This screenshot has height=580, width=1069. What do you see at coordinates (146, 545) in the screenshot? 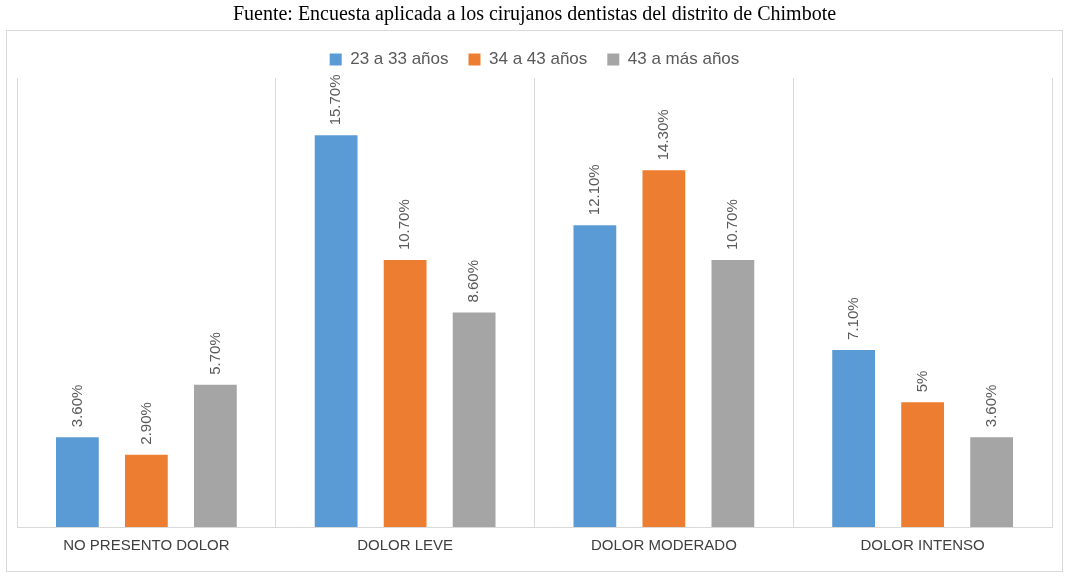
I see `x-tick-label: NO PRESENTO DOLOR` at bounding box center [146, 545].